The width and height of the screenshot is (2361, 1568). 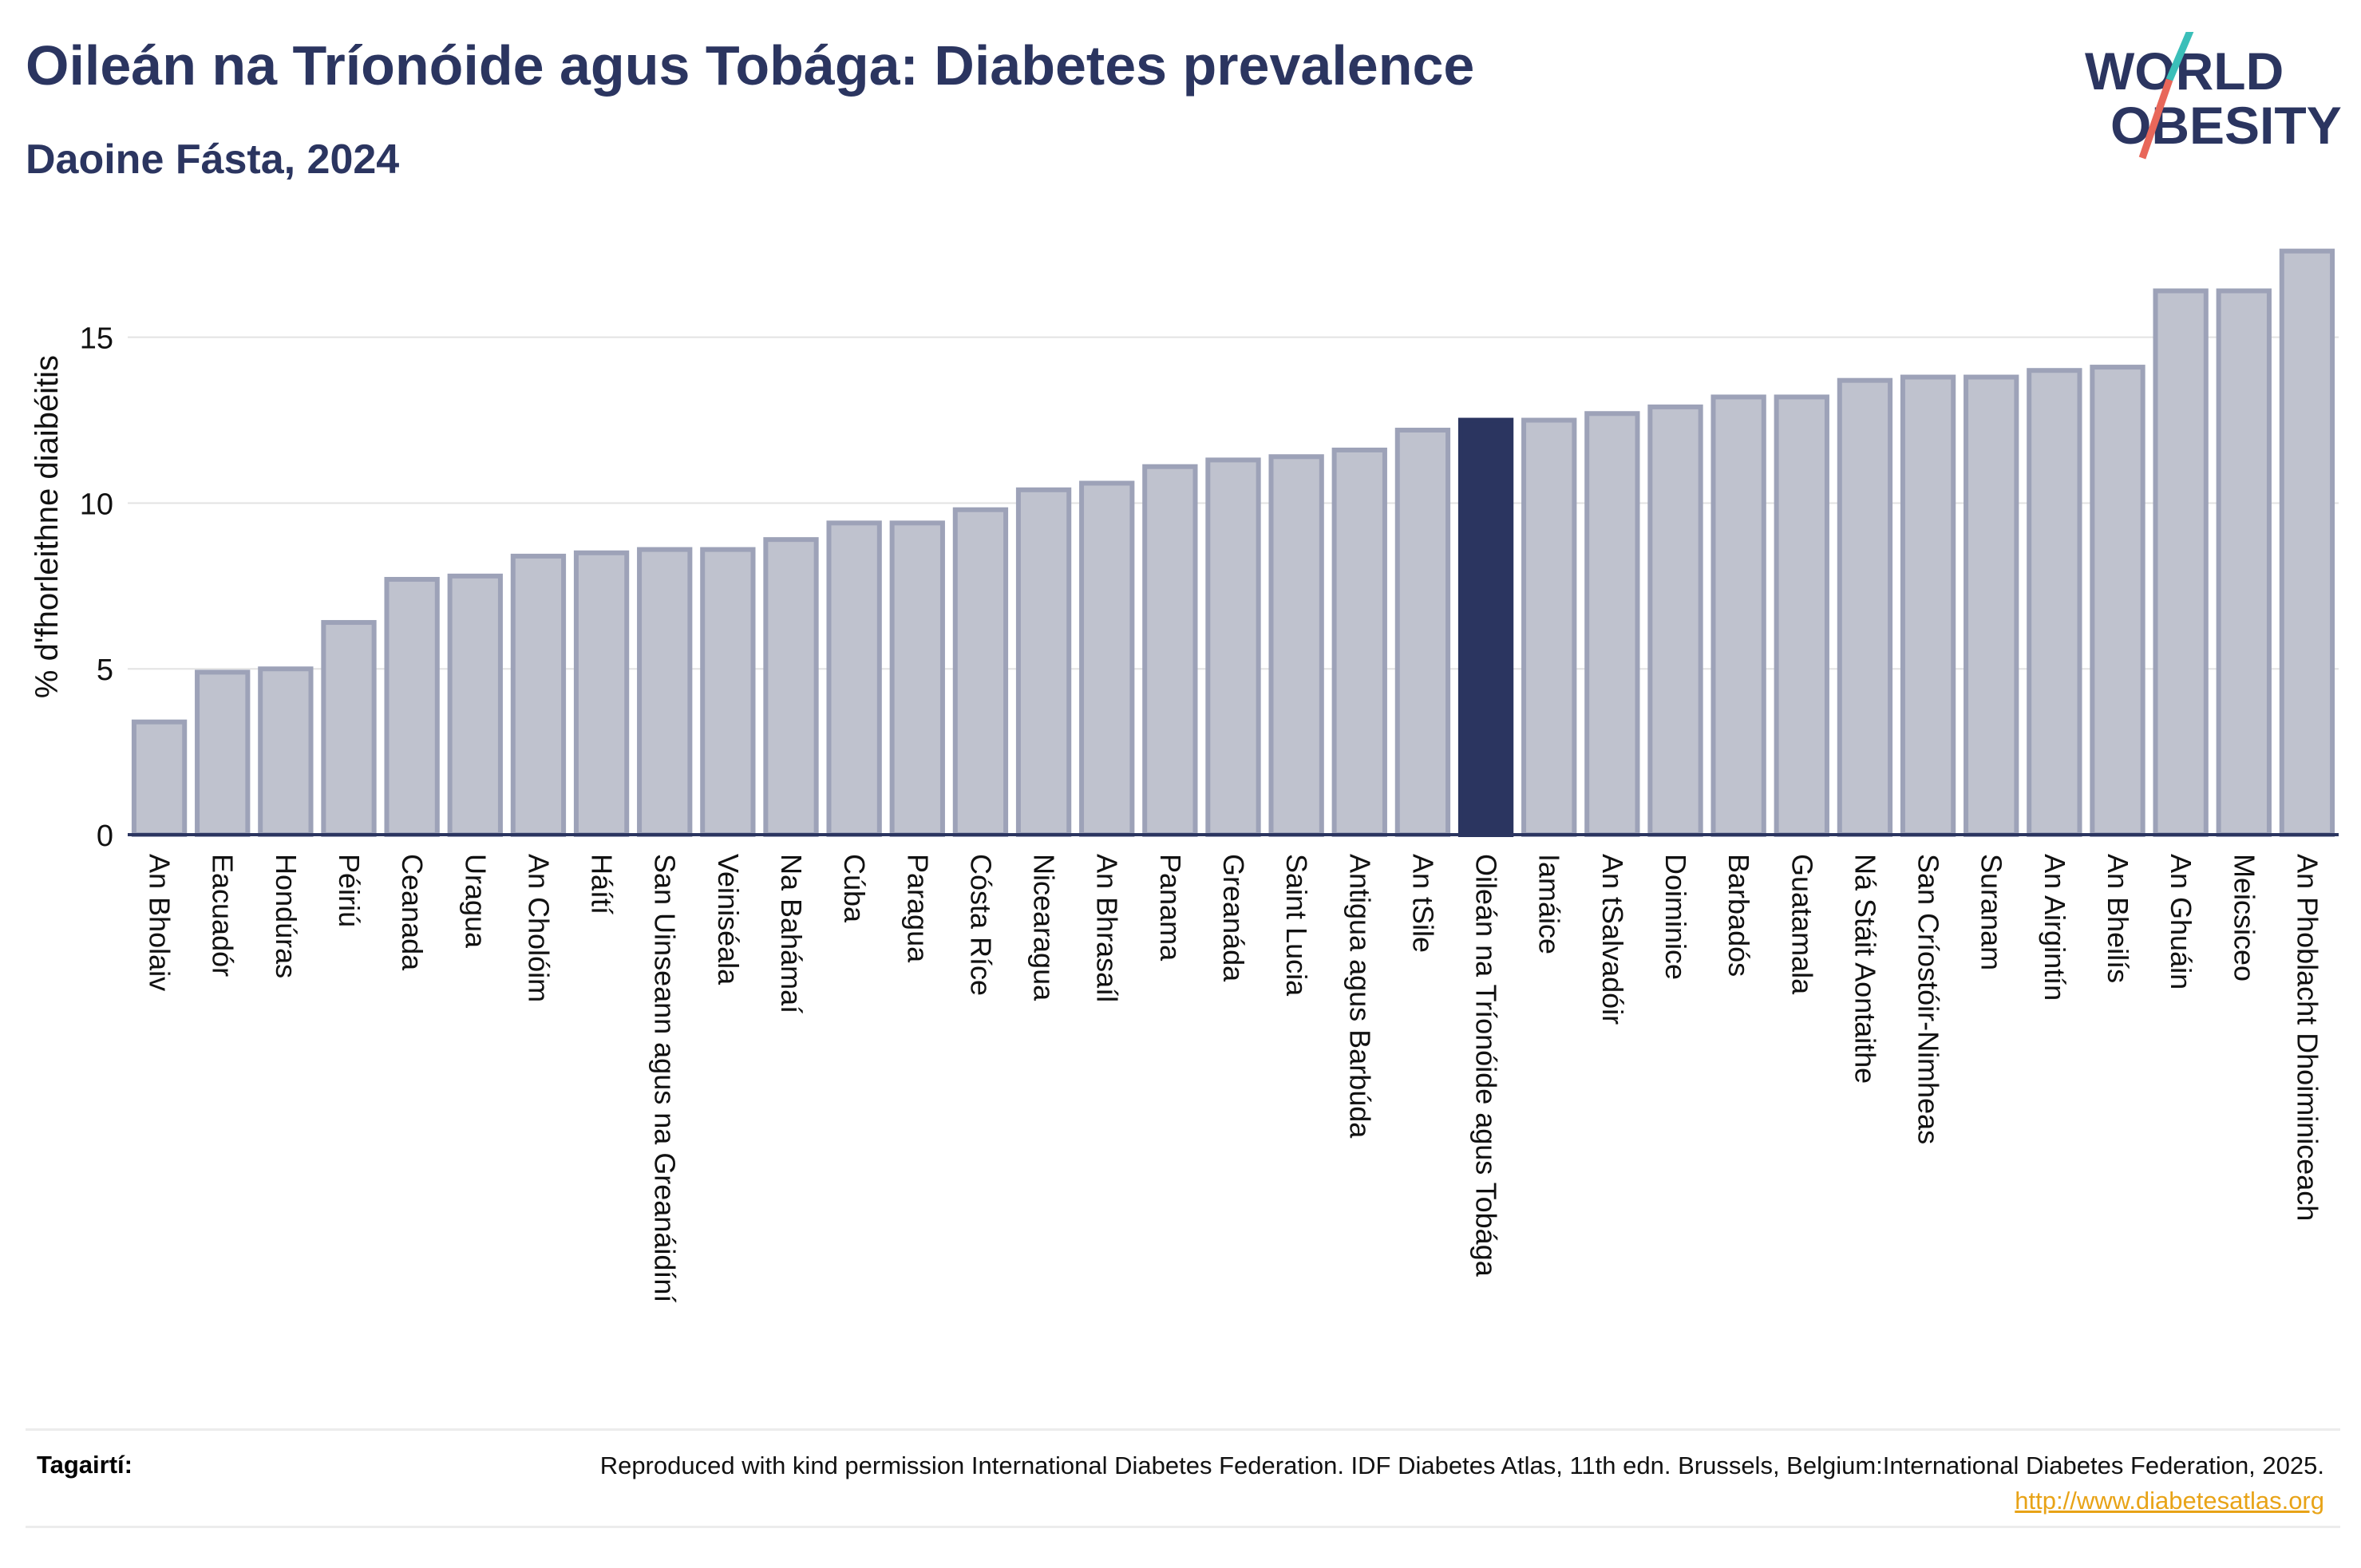 I want to click on x-tick-label: Suranam, so click(x=1991, y=912).